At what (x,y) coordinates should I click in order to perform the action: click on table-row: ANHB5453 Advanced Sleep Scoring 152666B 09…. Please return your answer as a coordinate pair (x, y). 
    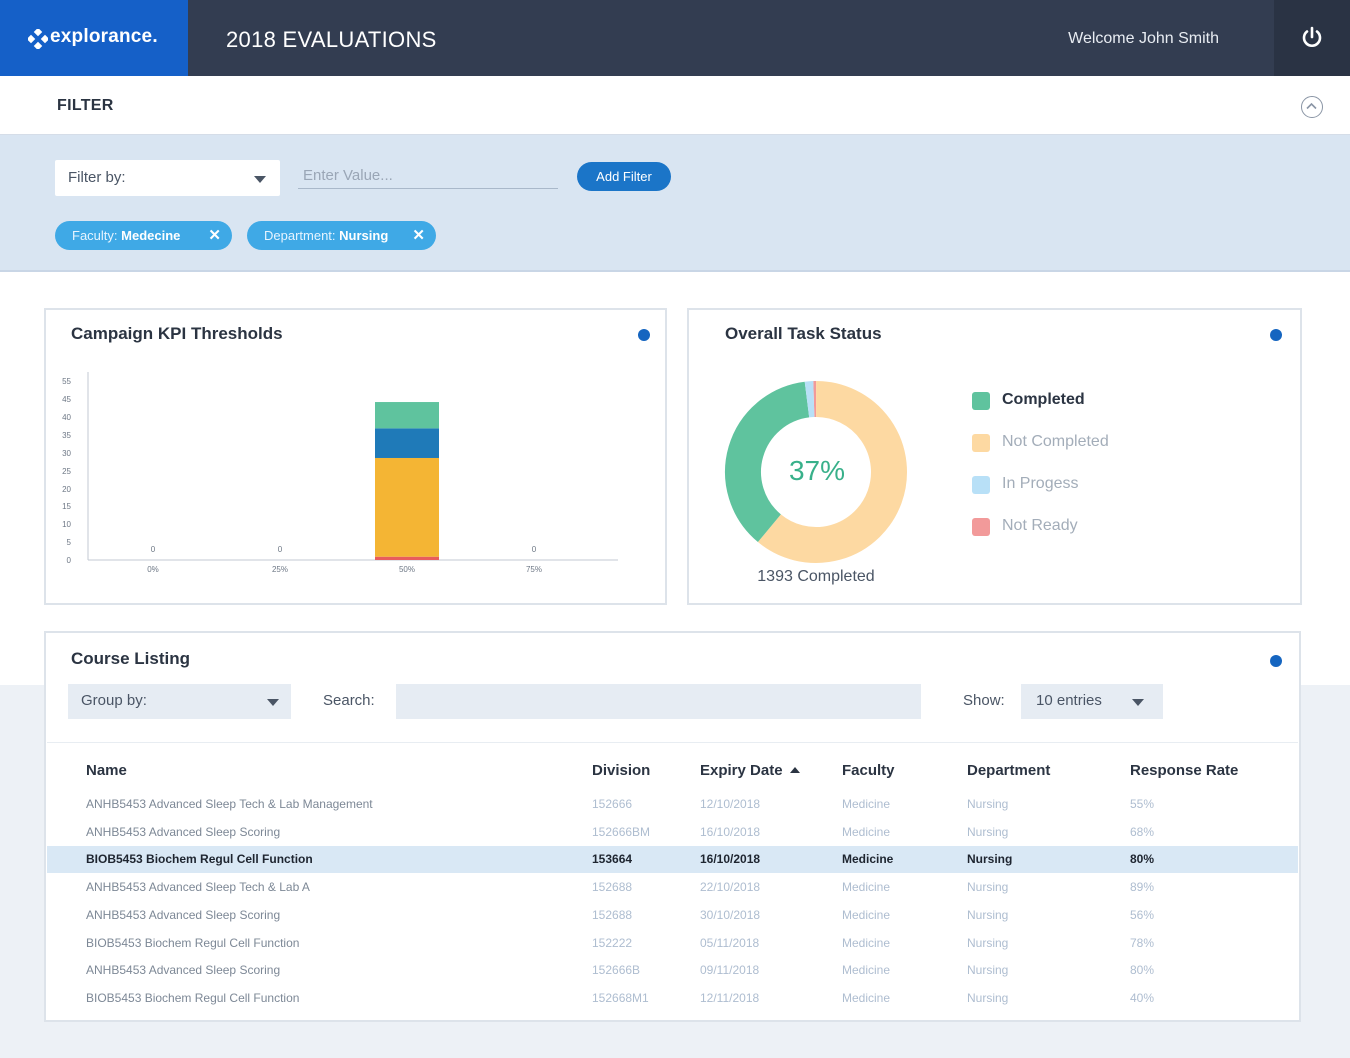
    Looking at the image, I should click on (672, 970).